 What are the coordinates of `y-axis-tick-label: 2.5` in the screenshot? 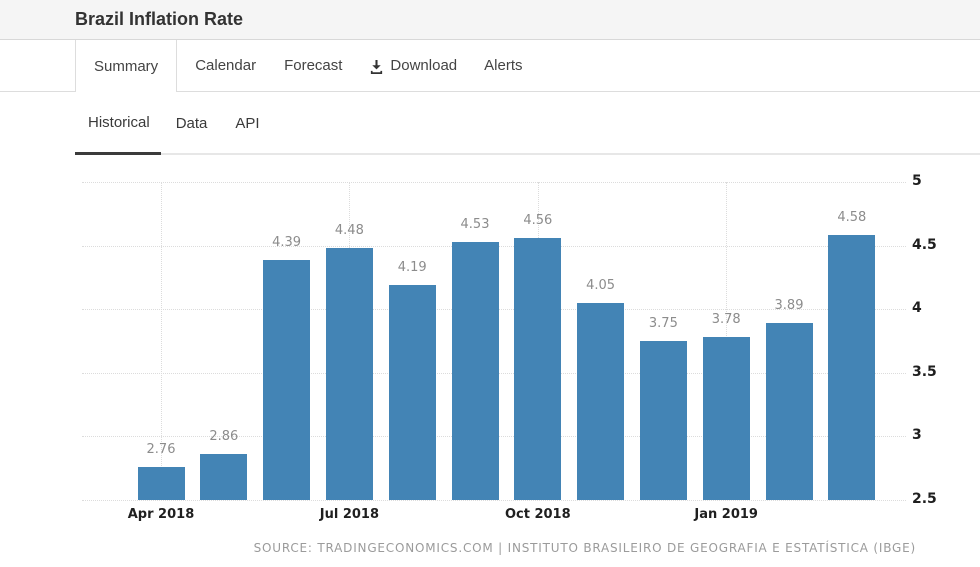 It's located at (924, 499).